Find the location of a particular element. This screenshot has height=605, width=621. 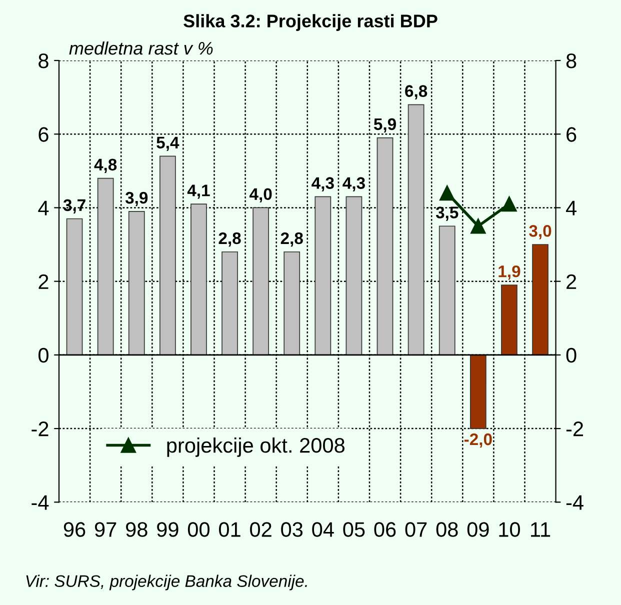

x-tick-label: 11 is located at coordinates (540, 529).